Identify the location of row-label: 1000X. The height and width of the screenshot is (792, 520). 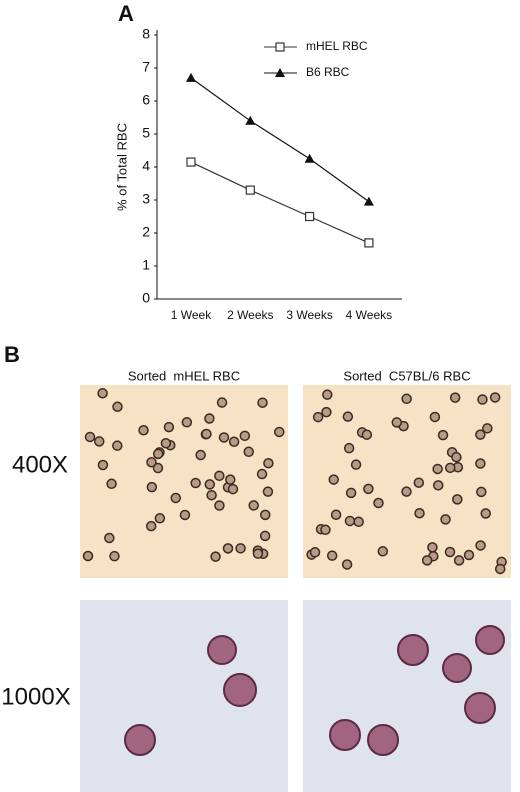
(35, 696).